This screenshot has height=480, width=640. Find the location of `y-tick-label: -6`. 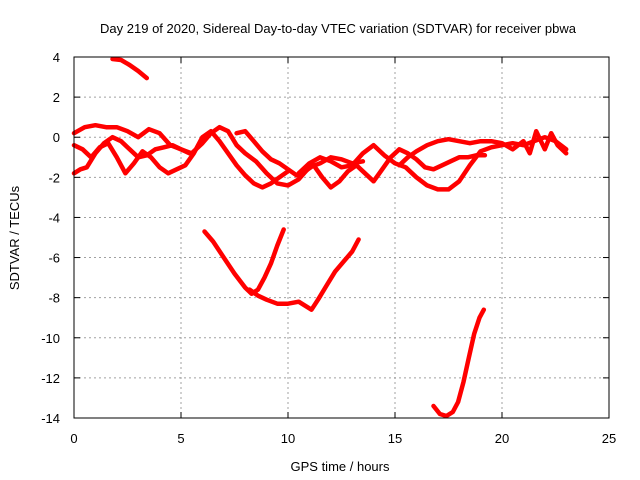

y-tick-label: -6 is located at coordinates (54, 258).